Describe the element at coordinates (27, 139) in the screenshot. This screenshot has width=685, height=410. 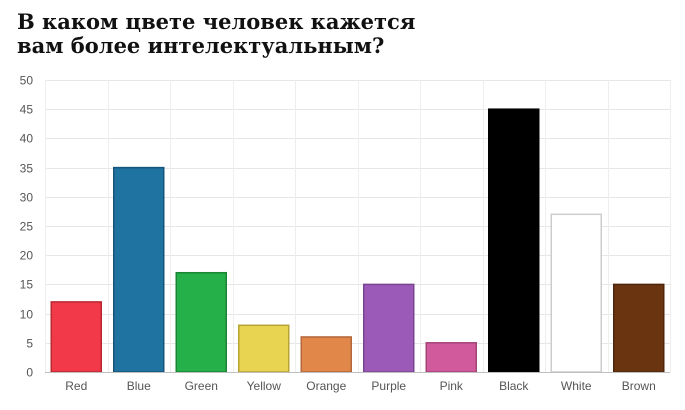
I see `y-tick-label: 40` at that location.